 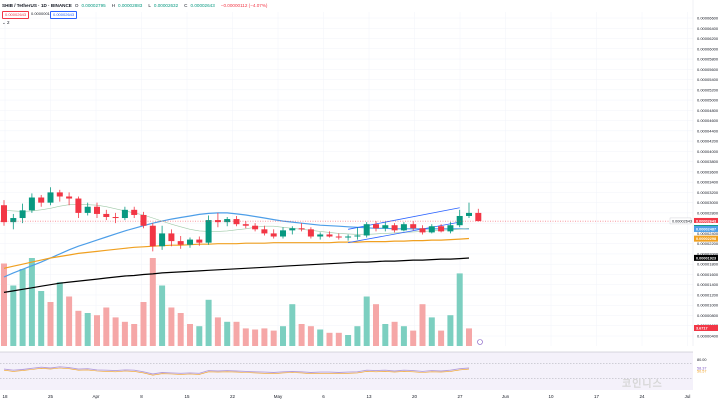 What do you see at coordinates (708, 38) in the screenshot?
I see `price-tick-label: 0.00006200` at bounding box center [708, 38].